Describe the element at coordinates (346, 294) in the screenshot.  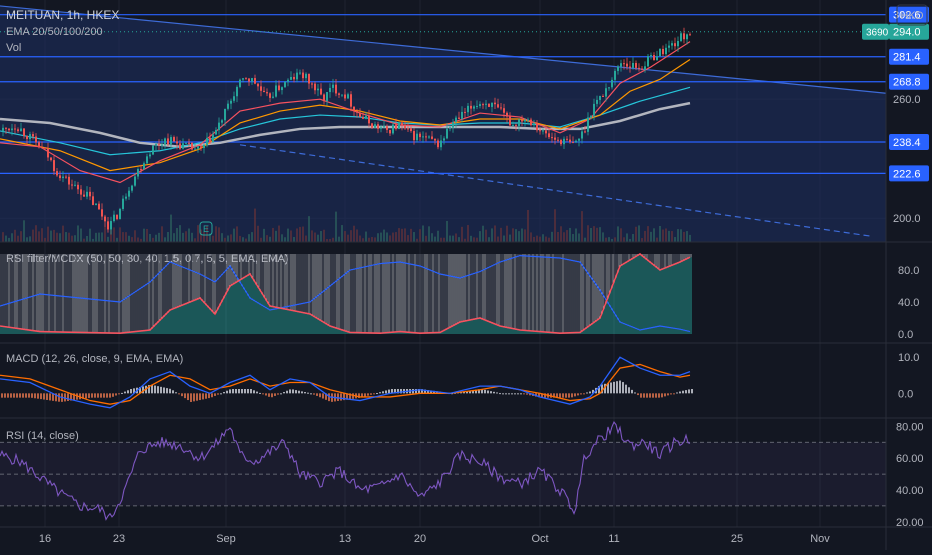
I see `rsi-filter-pane` at that location.